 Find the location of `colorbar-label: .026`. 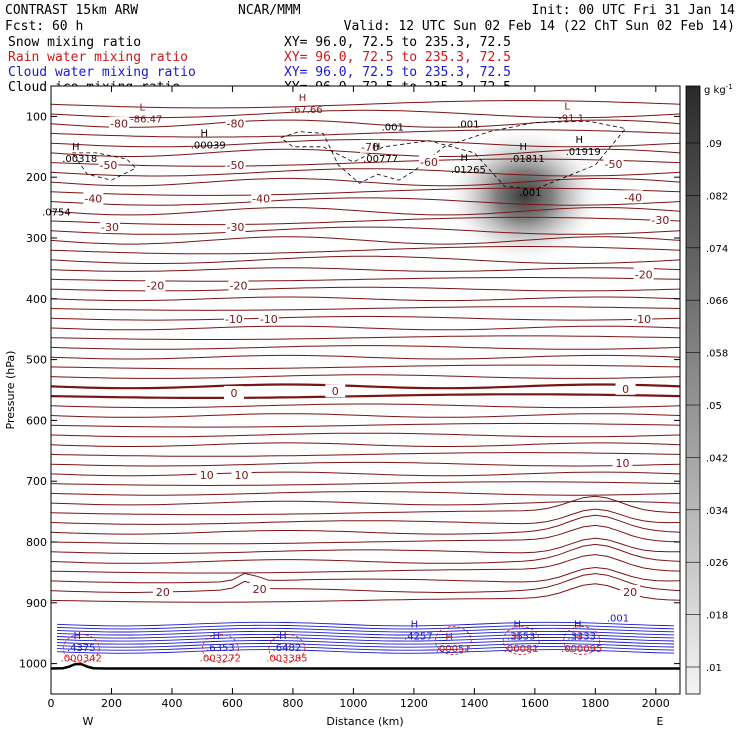

colorbar-label: .026 is located at coordinates (717, 563).